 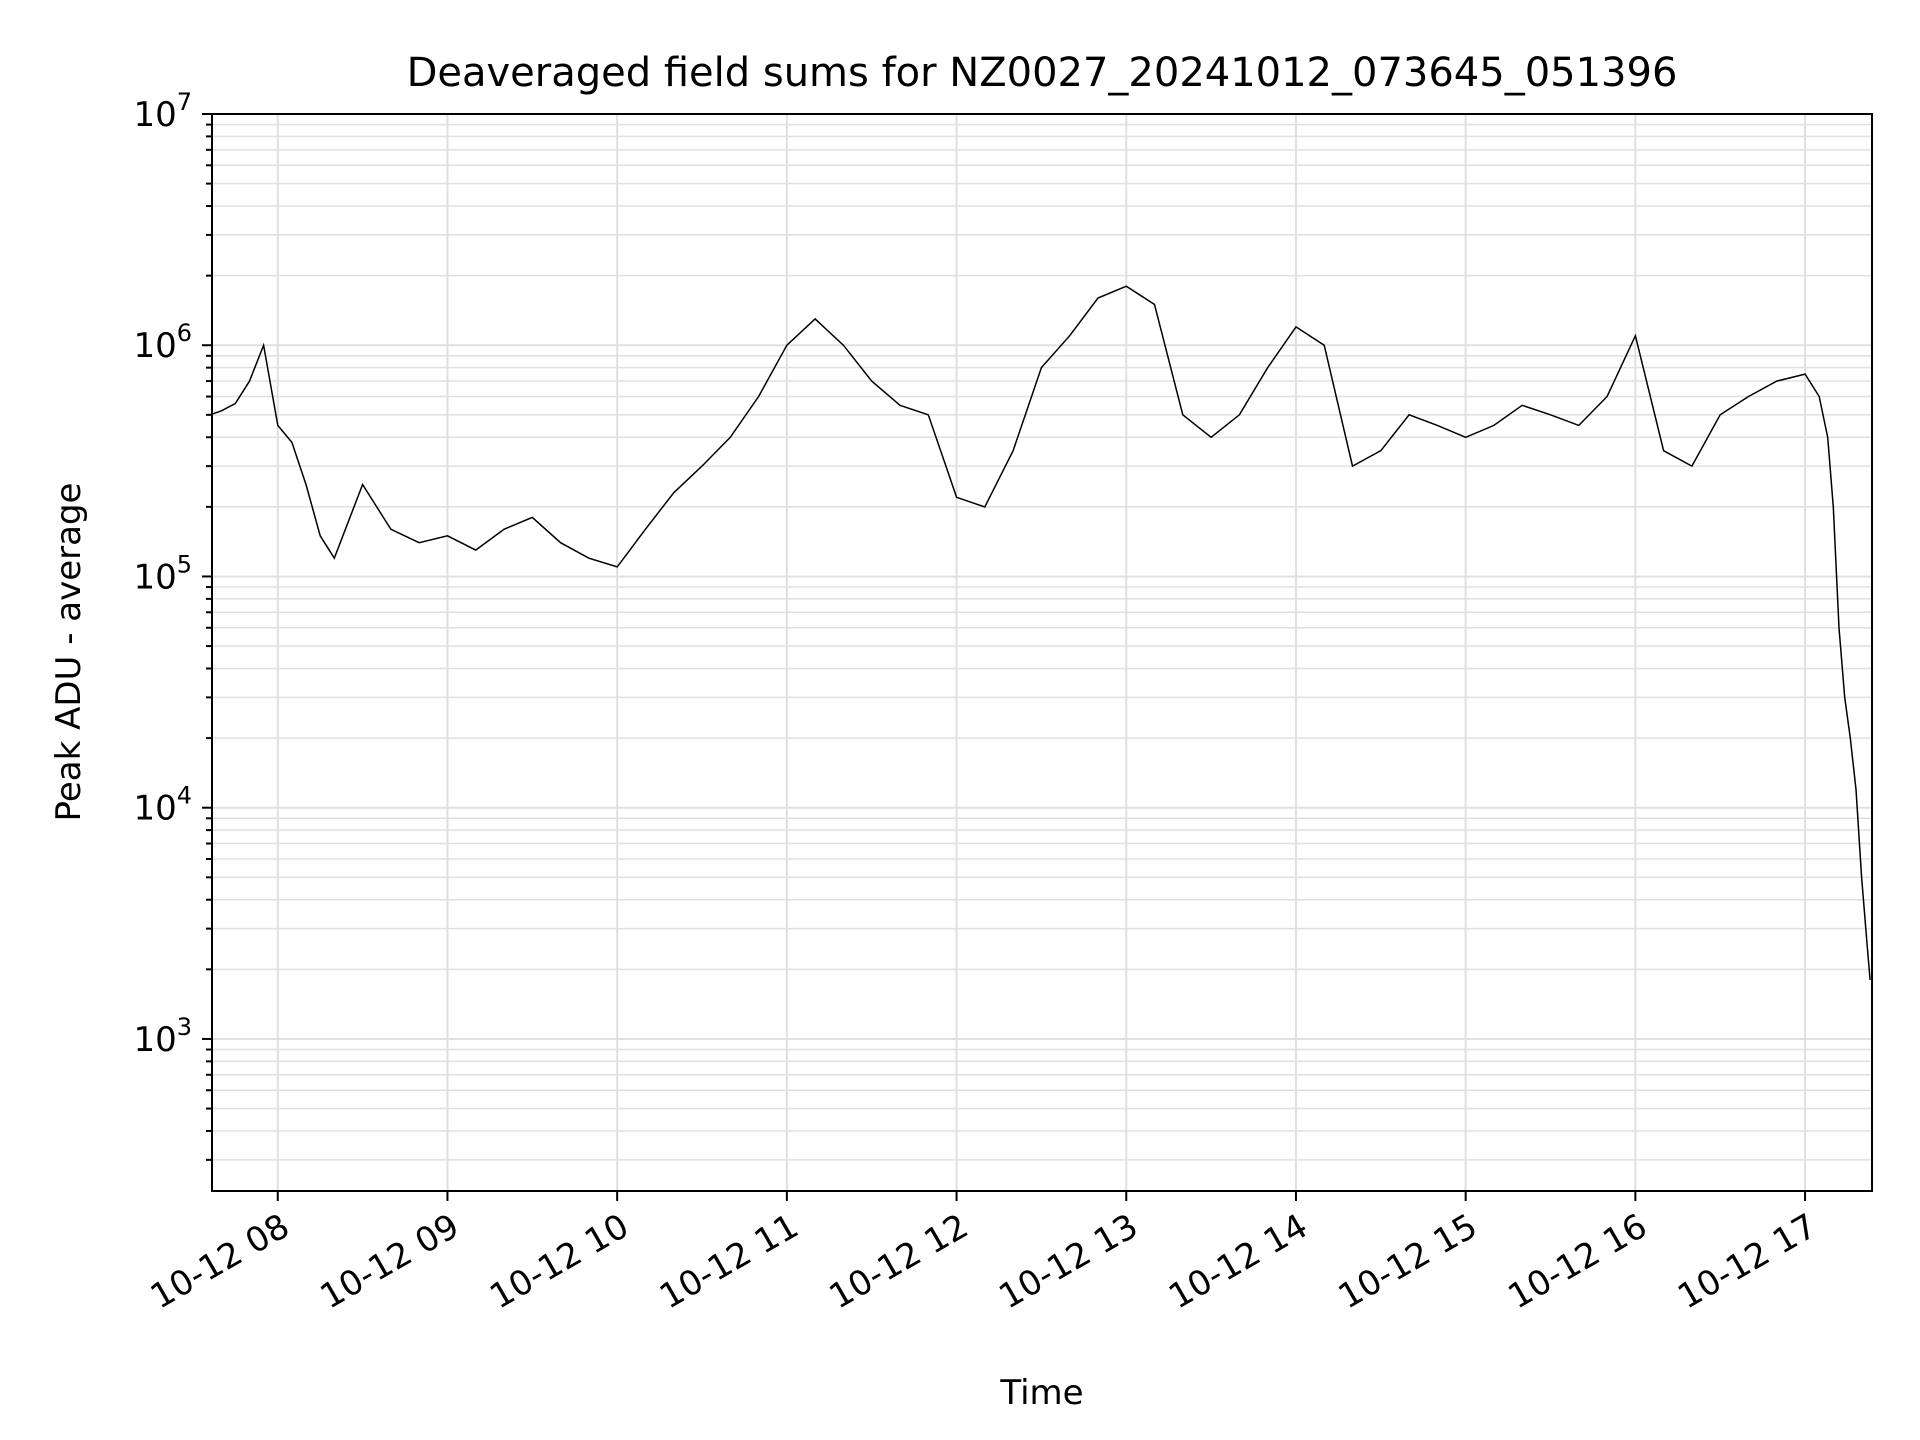 What do you see at coordinates (69, 652) in the screenshot?
I see `y-axis-label: Peak ADU - average` at bounding box center [69, 652].